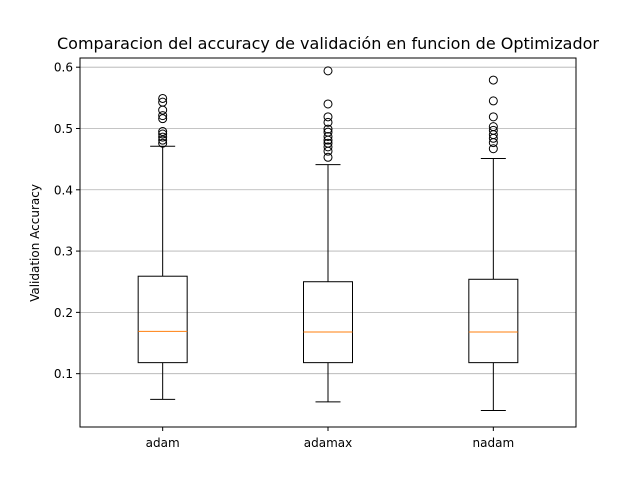 Image resolution: width=640 pixels, height=484 pixels. What do you see at coordinates (63, 68) in the screenshot?
I see `y-tick-label: 0.6` at bounding box center [63, 68].